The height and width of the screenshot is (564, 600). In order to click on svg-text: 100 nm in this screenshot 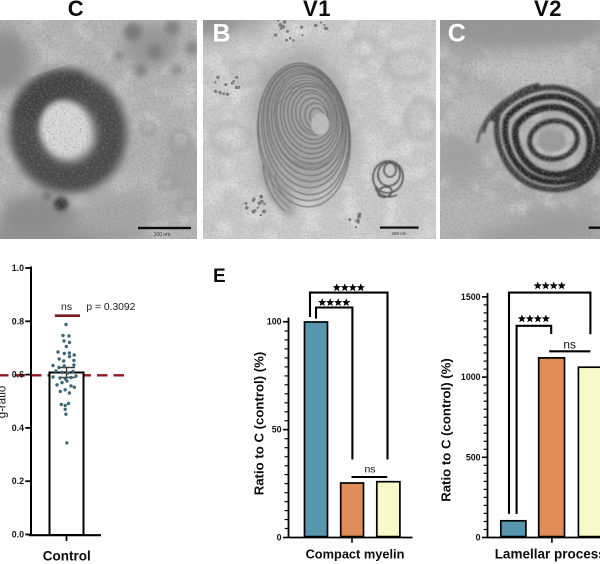, I will do `click(162, 235)`.